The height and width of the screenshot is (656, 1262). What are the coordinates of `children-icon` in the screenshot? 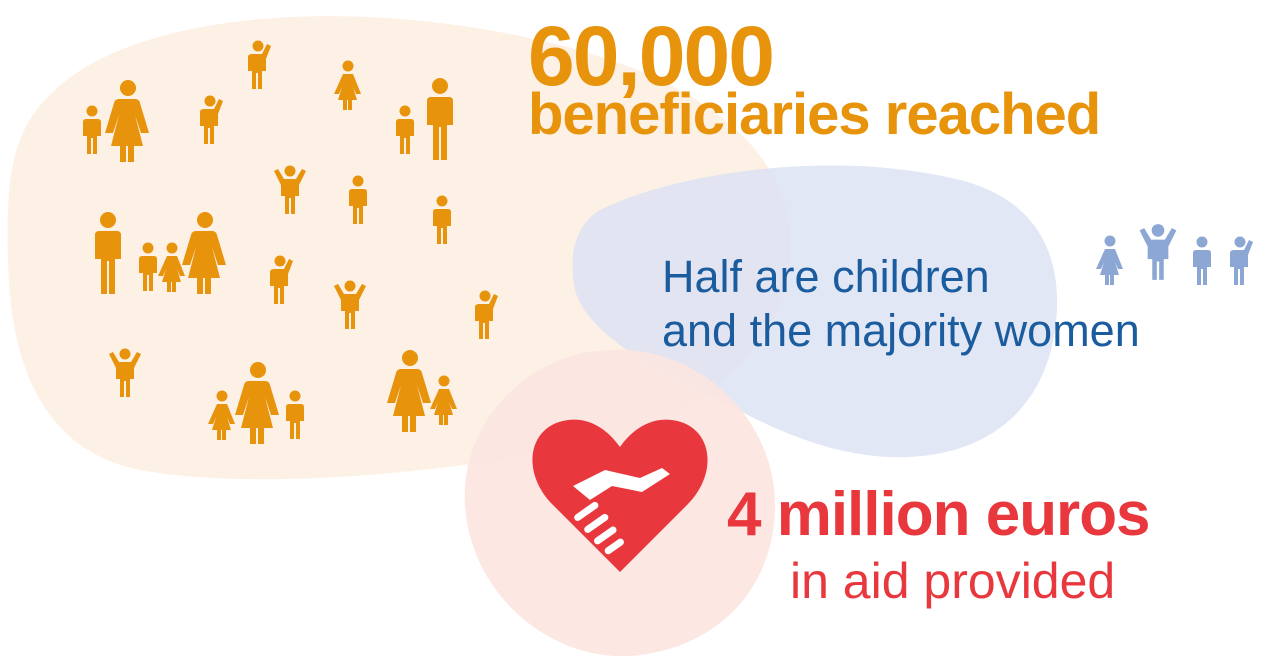 It's located at (1174, 254).